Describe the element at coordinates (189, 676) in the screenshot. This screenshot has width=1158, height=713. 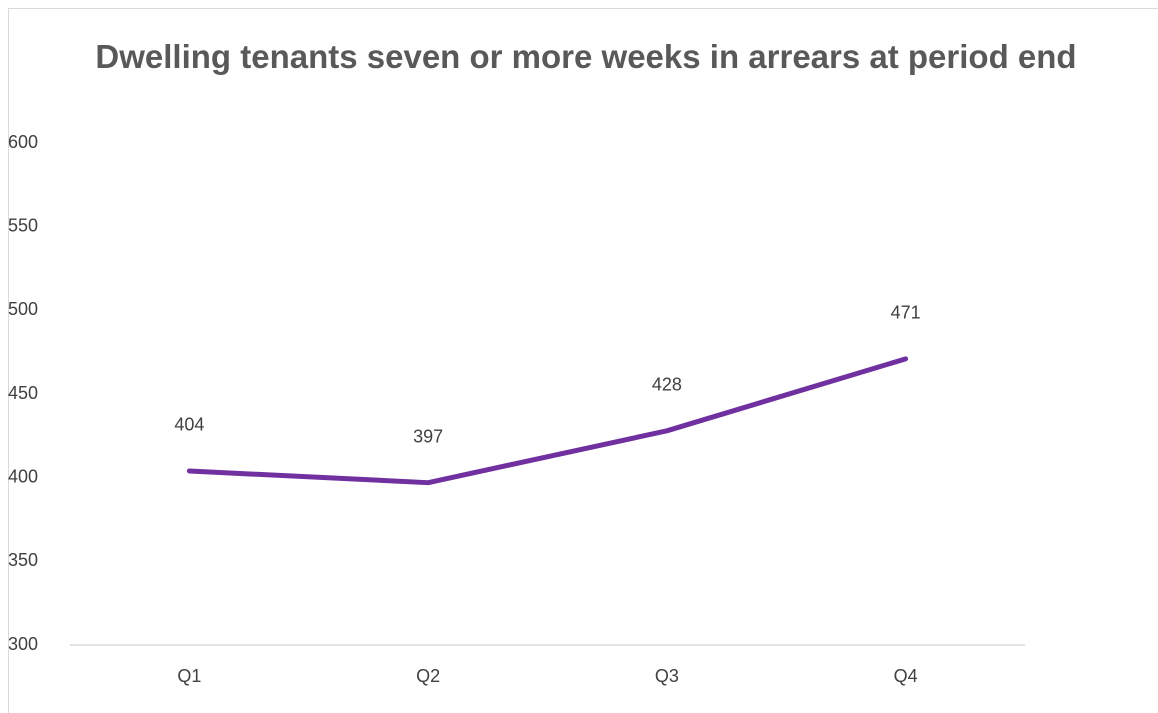
I see `x-tick-label: Q1` at that location.